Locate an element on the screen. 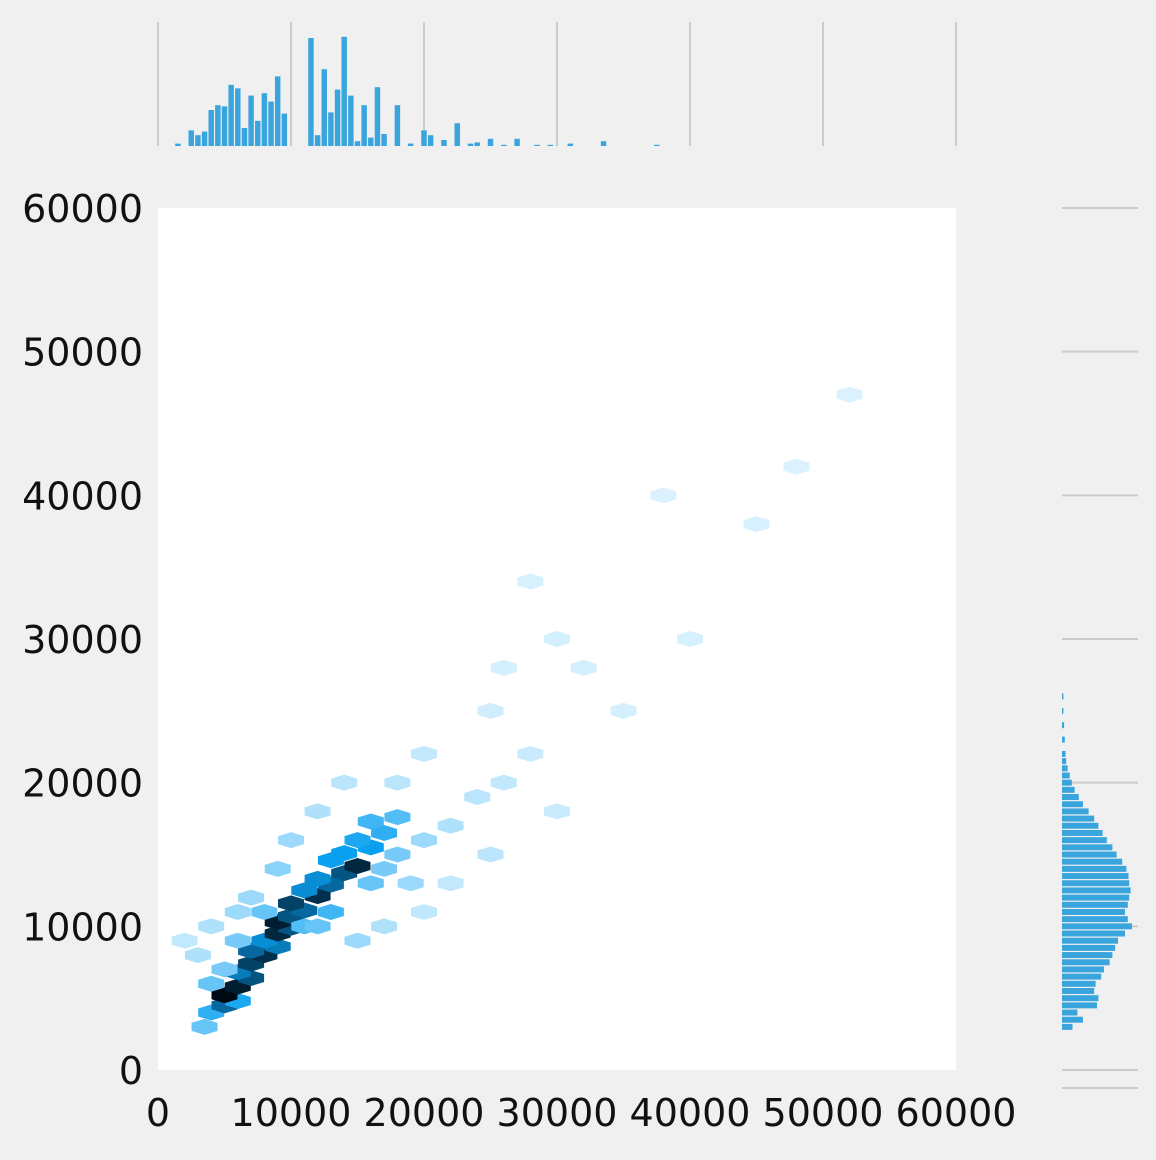 The height and width of the screenshot is (1160, 1156). y-tick-label: 60000 is located at coordinates (82, 209).